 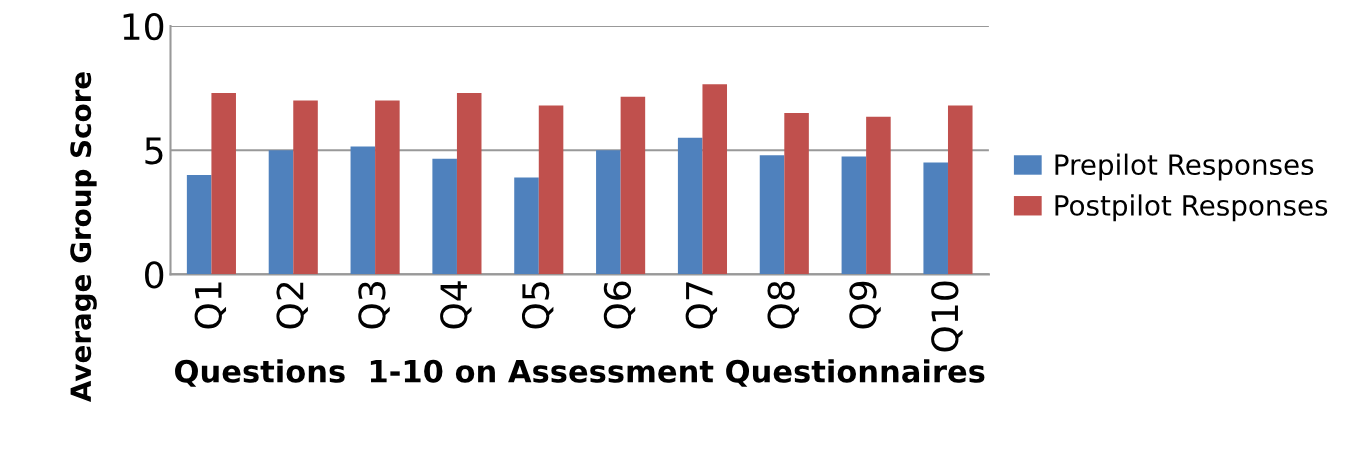 What do you see at coordinates (701, 305) in the screenshot?
I see `x-tick-label: Q7` at bounding box center [701, 305].